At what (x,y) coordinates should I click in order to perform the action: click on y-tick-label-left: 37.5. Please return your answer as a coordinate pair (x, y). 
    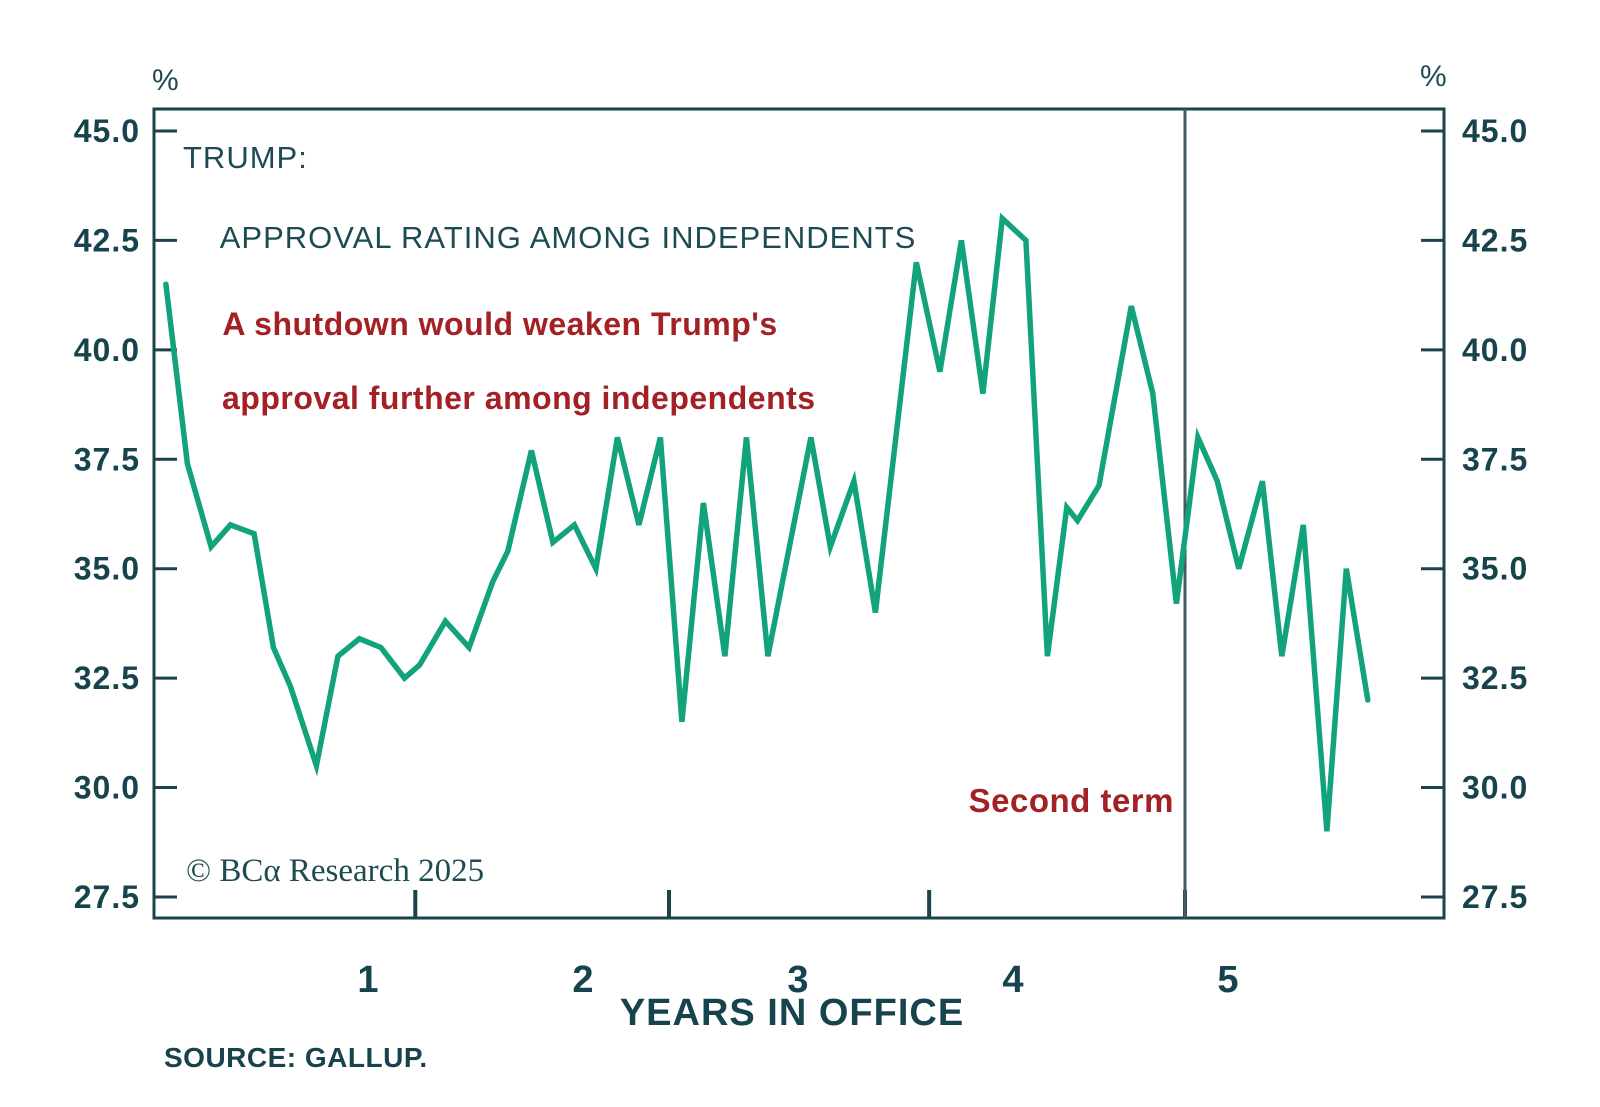
    Looking at the image, I should click on (107, 459).